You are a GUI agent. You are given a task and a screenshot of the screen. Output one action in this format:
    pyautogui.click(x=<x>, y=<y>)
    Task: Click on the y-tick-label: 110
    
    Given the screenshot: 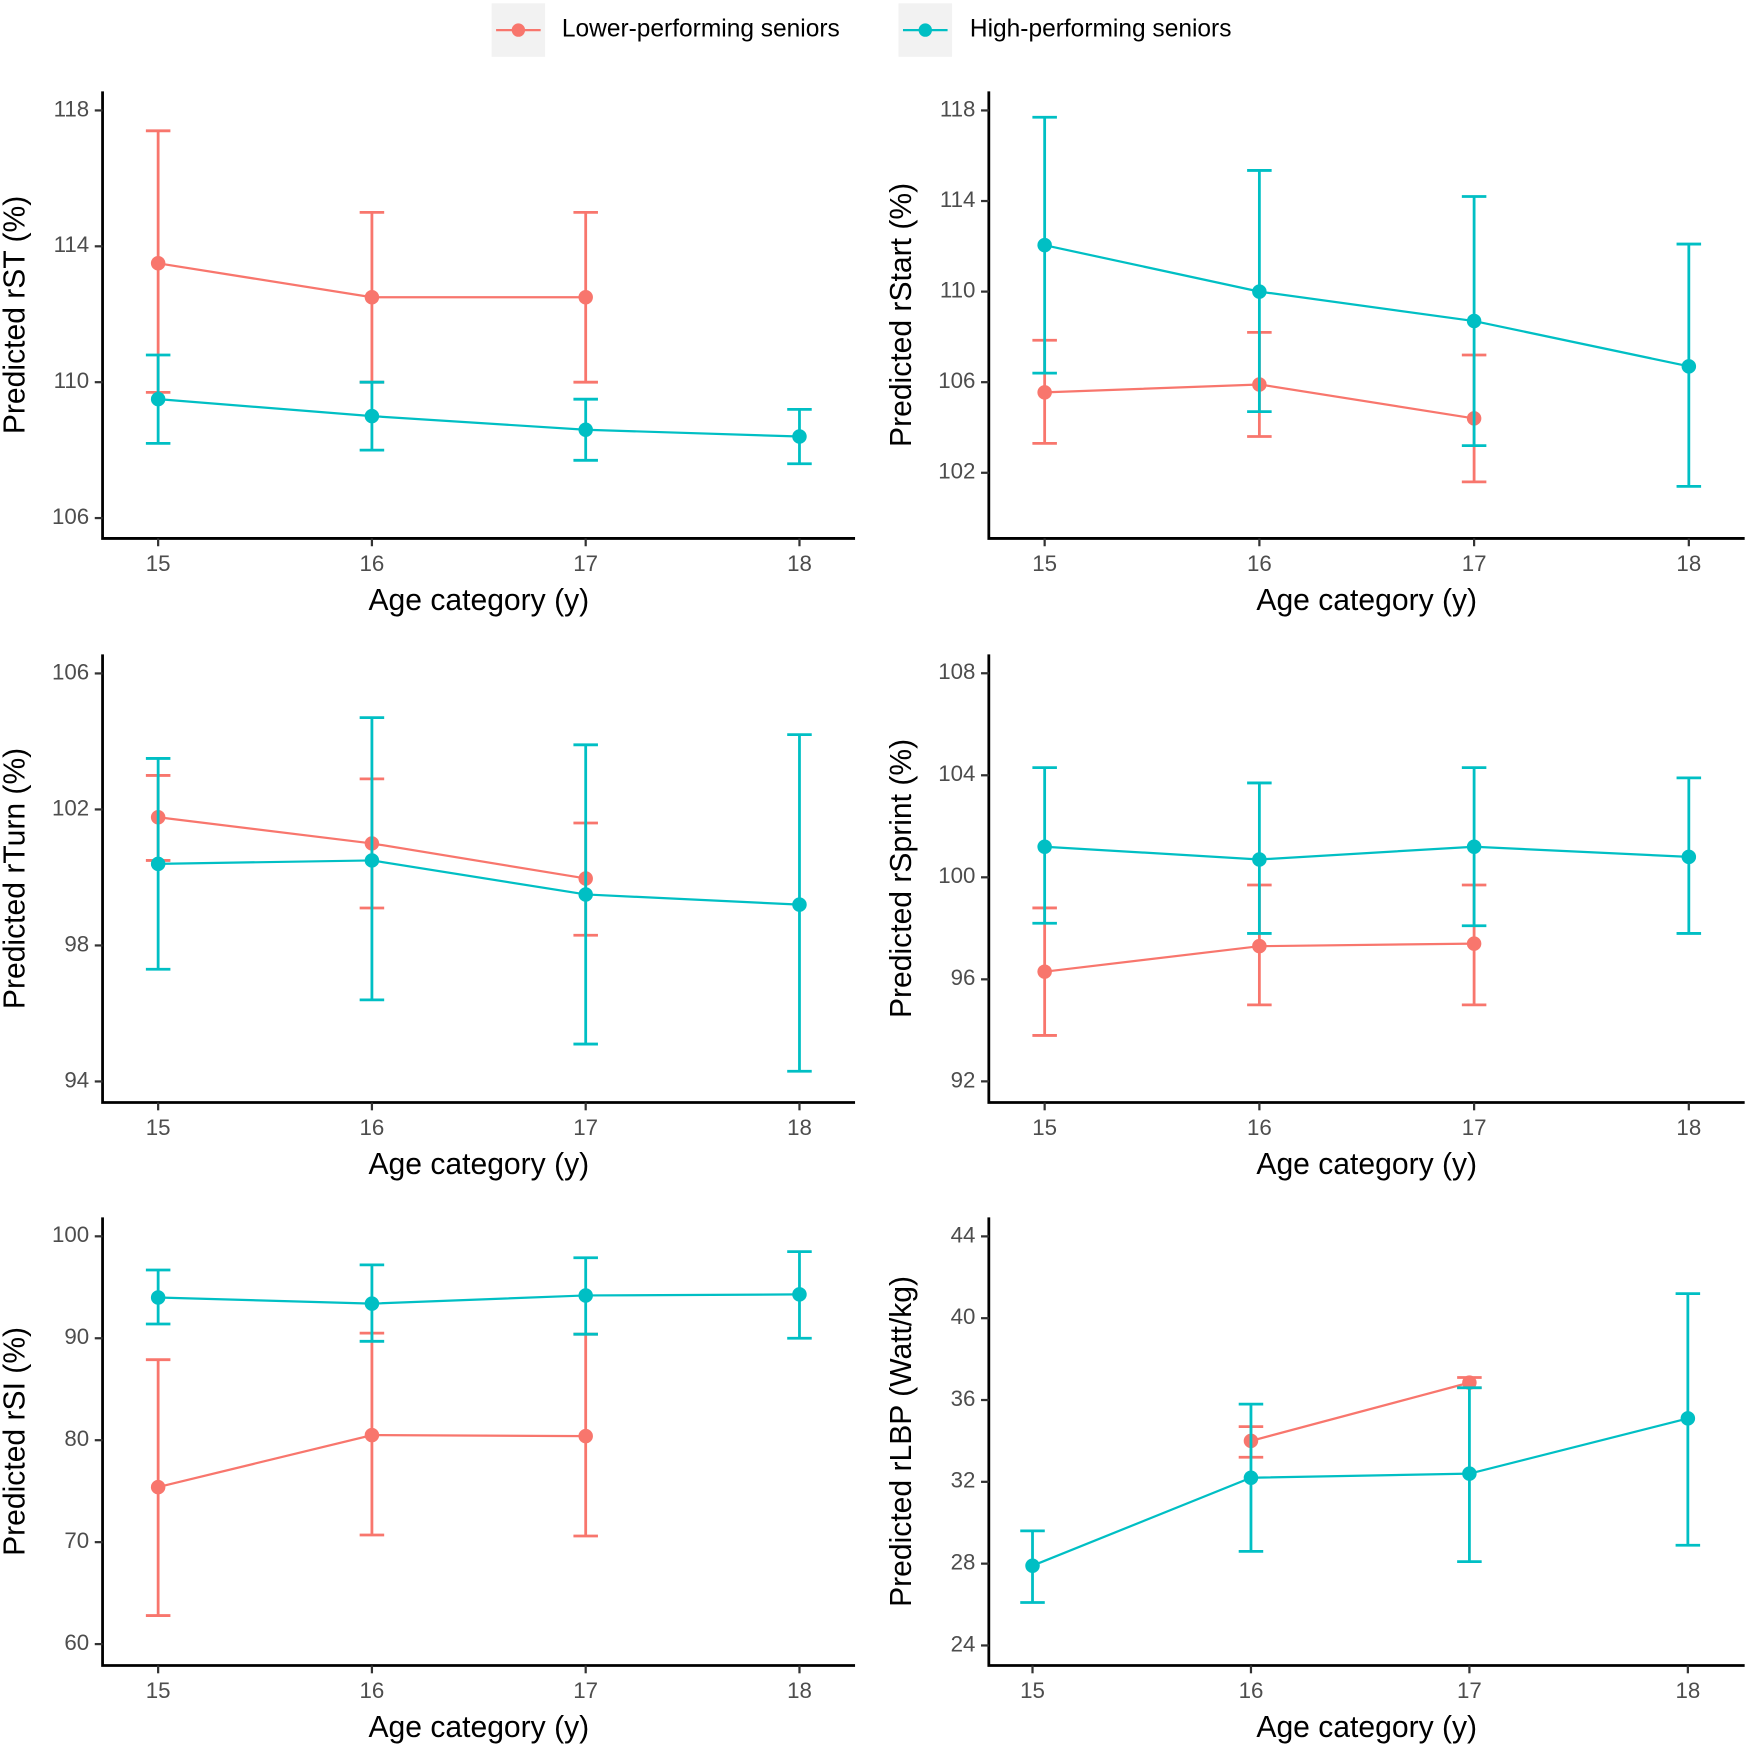 What is the action you would take?
    pyautogui.click(x=72, y=380)
    